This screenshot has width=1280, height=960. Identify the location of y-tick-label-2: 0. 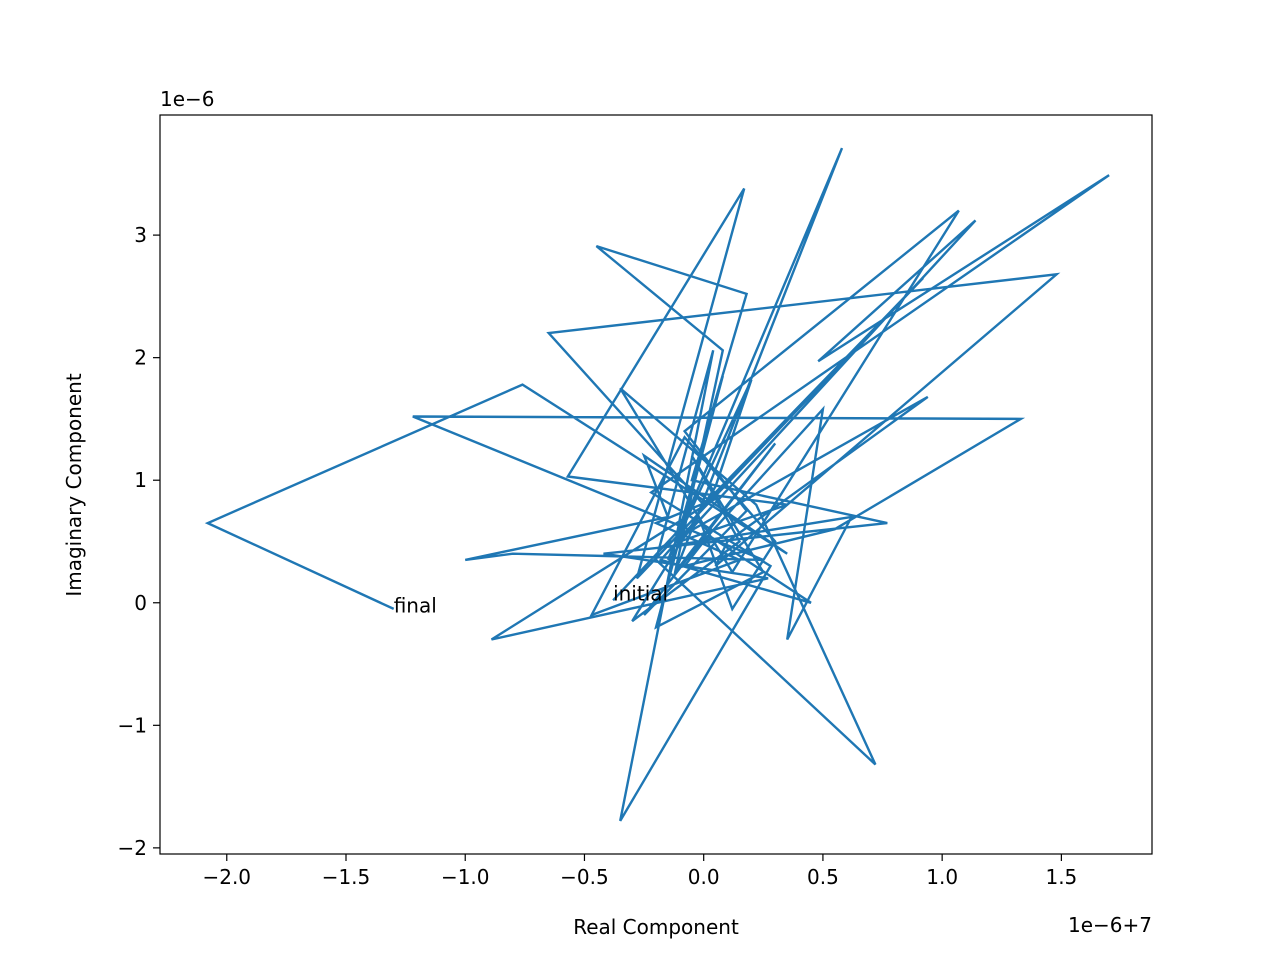
(140, 603).